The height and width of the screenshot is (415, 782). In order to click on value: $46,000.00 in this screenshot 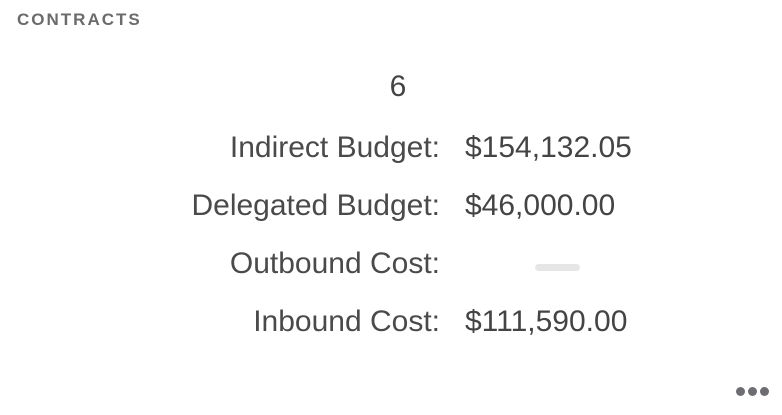, I will do `click(540, 205)`.